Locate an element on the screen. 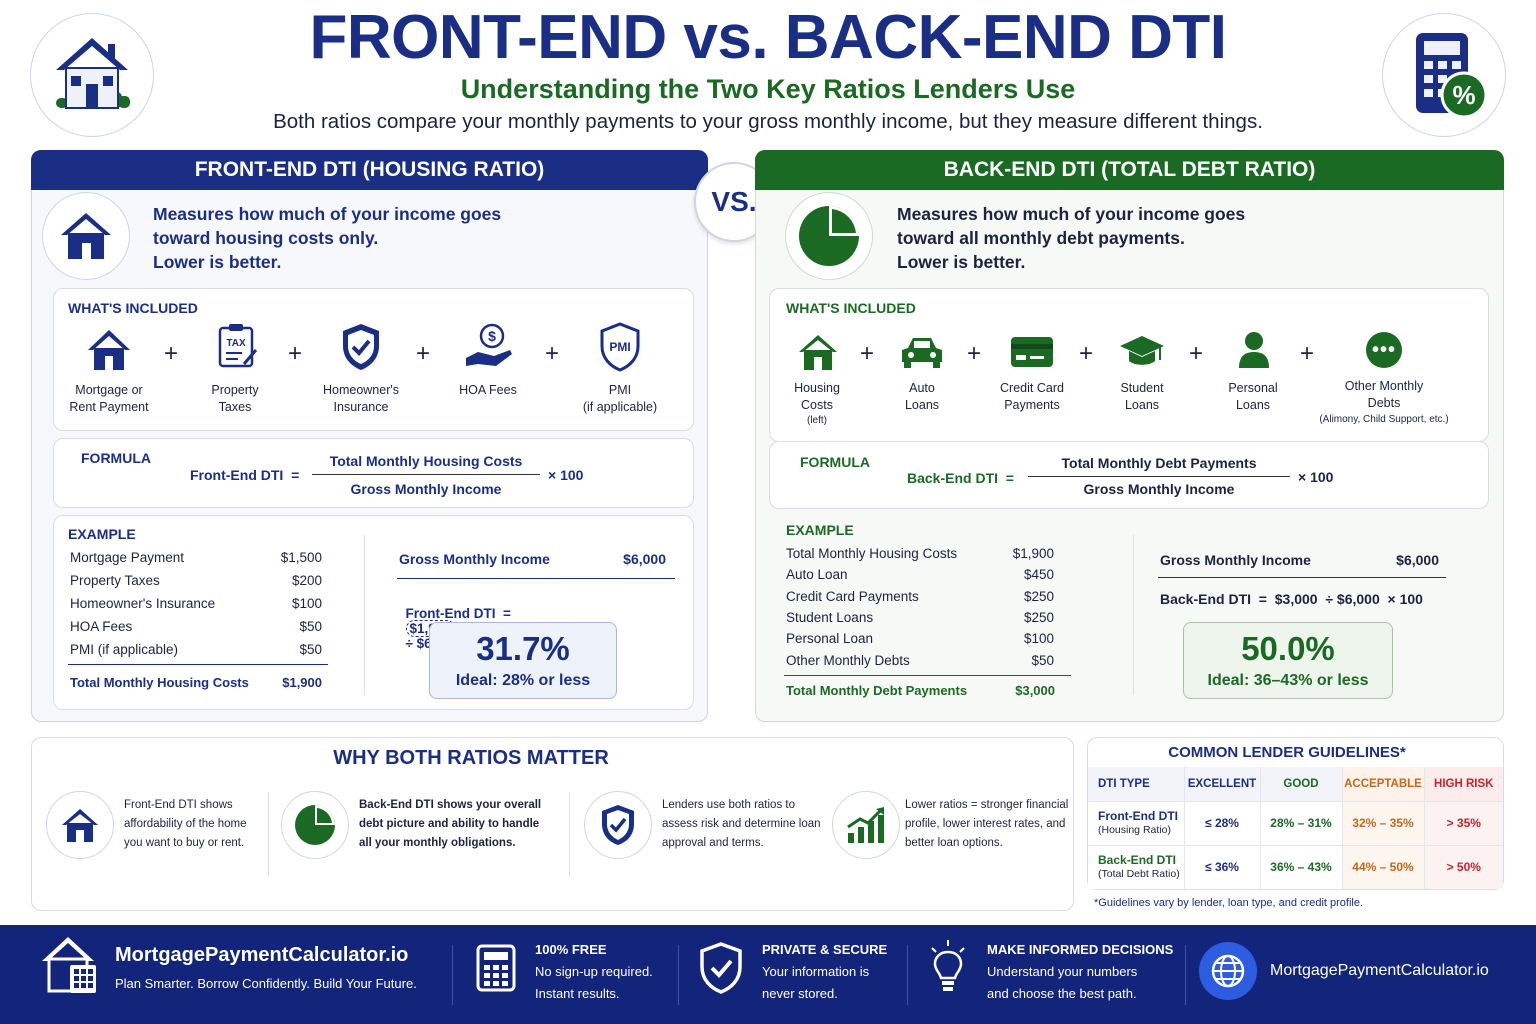 This screenshot has width=1536, height=1024. front-item-hoa: HOA Fees is located at coordinates (488, 390).